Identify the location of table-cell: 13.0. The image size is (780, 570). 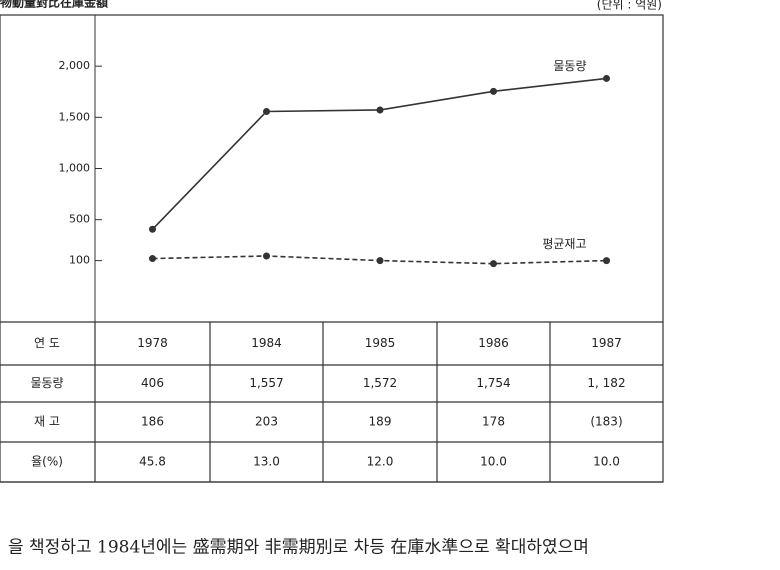
(266, 462).